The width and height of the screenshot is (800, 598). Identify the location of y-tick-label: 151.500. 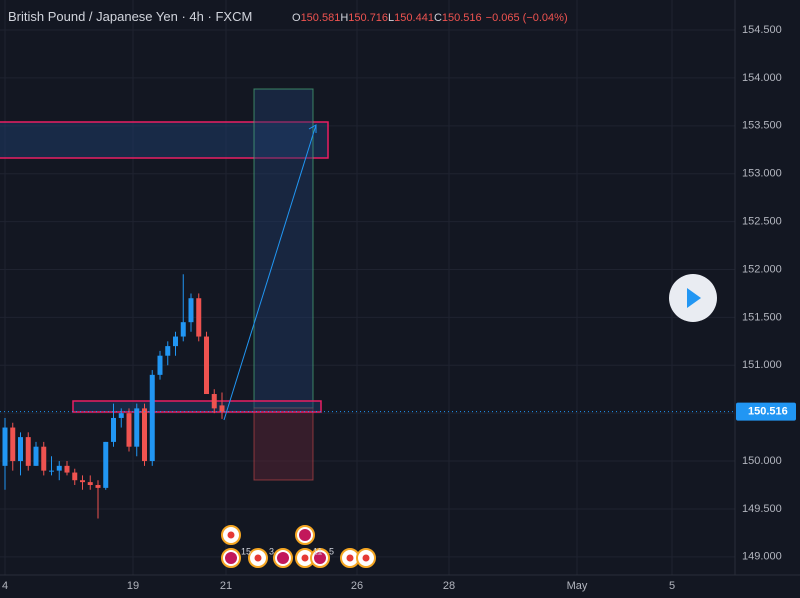
(762, 317).